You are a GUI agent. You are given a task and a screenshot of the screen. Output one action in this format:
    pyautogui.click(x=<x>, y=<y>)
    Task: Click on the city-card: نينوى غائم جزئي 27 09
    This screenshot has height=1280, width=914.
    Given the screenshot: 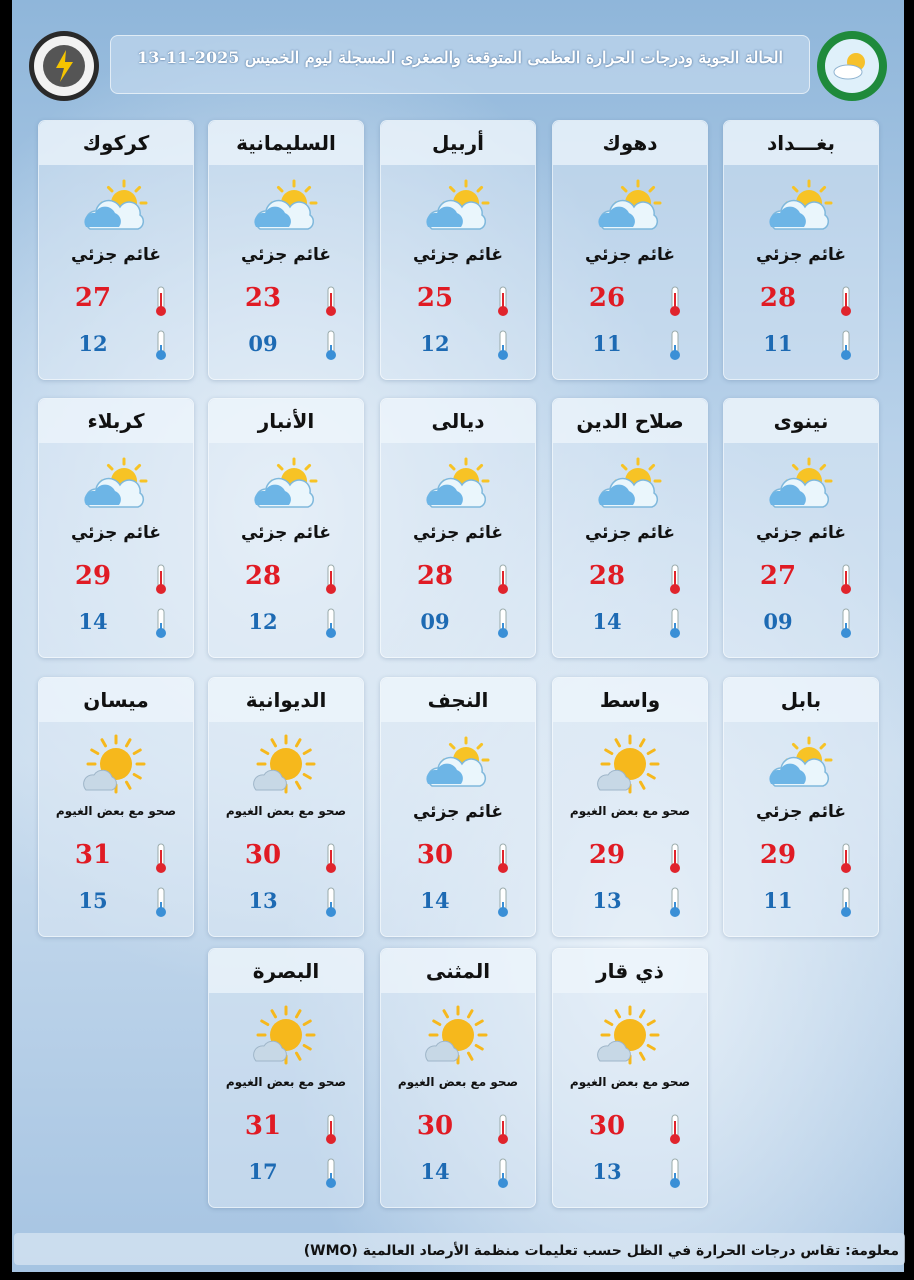 What is the action you would take?
    pyautogui.click(x=801, y=528)
    